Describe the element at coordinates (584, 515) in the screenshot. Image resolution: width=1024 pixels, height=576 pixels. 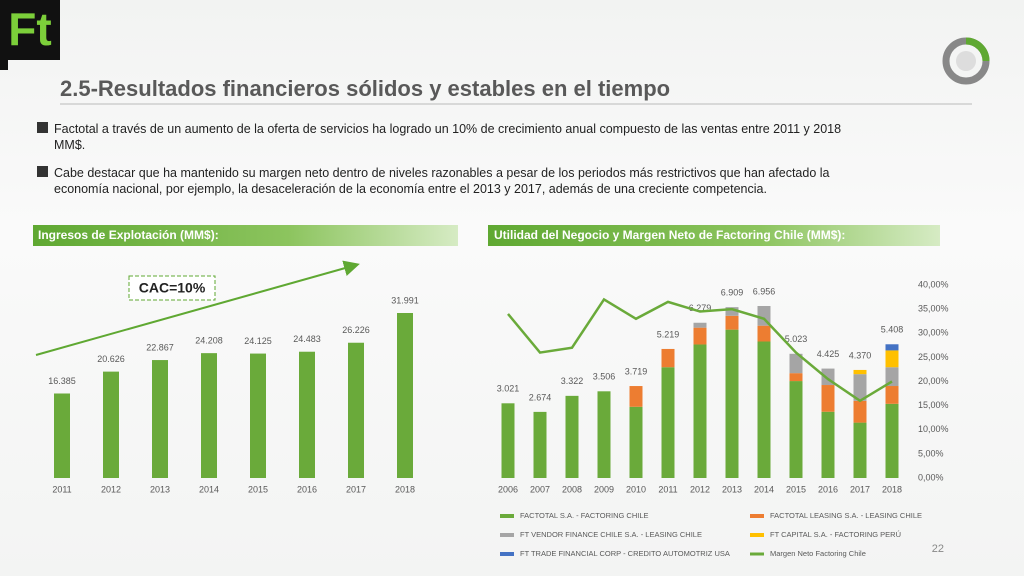
I see `legend-label: FACTOTAL S.A. - FACTORING CHILE` at that location.